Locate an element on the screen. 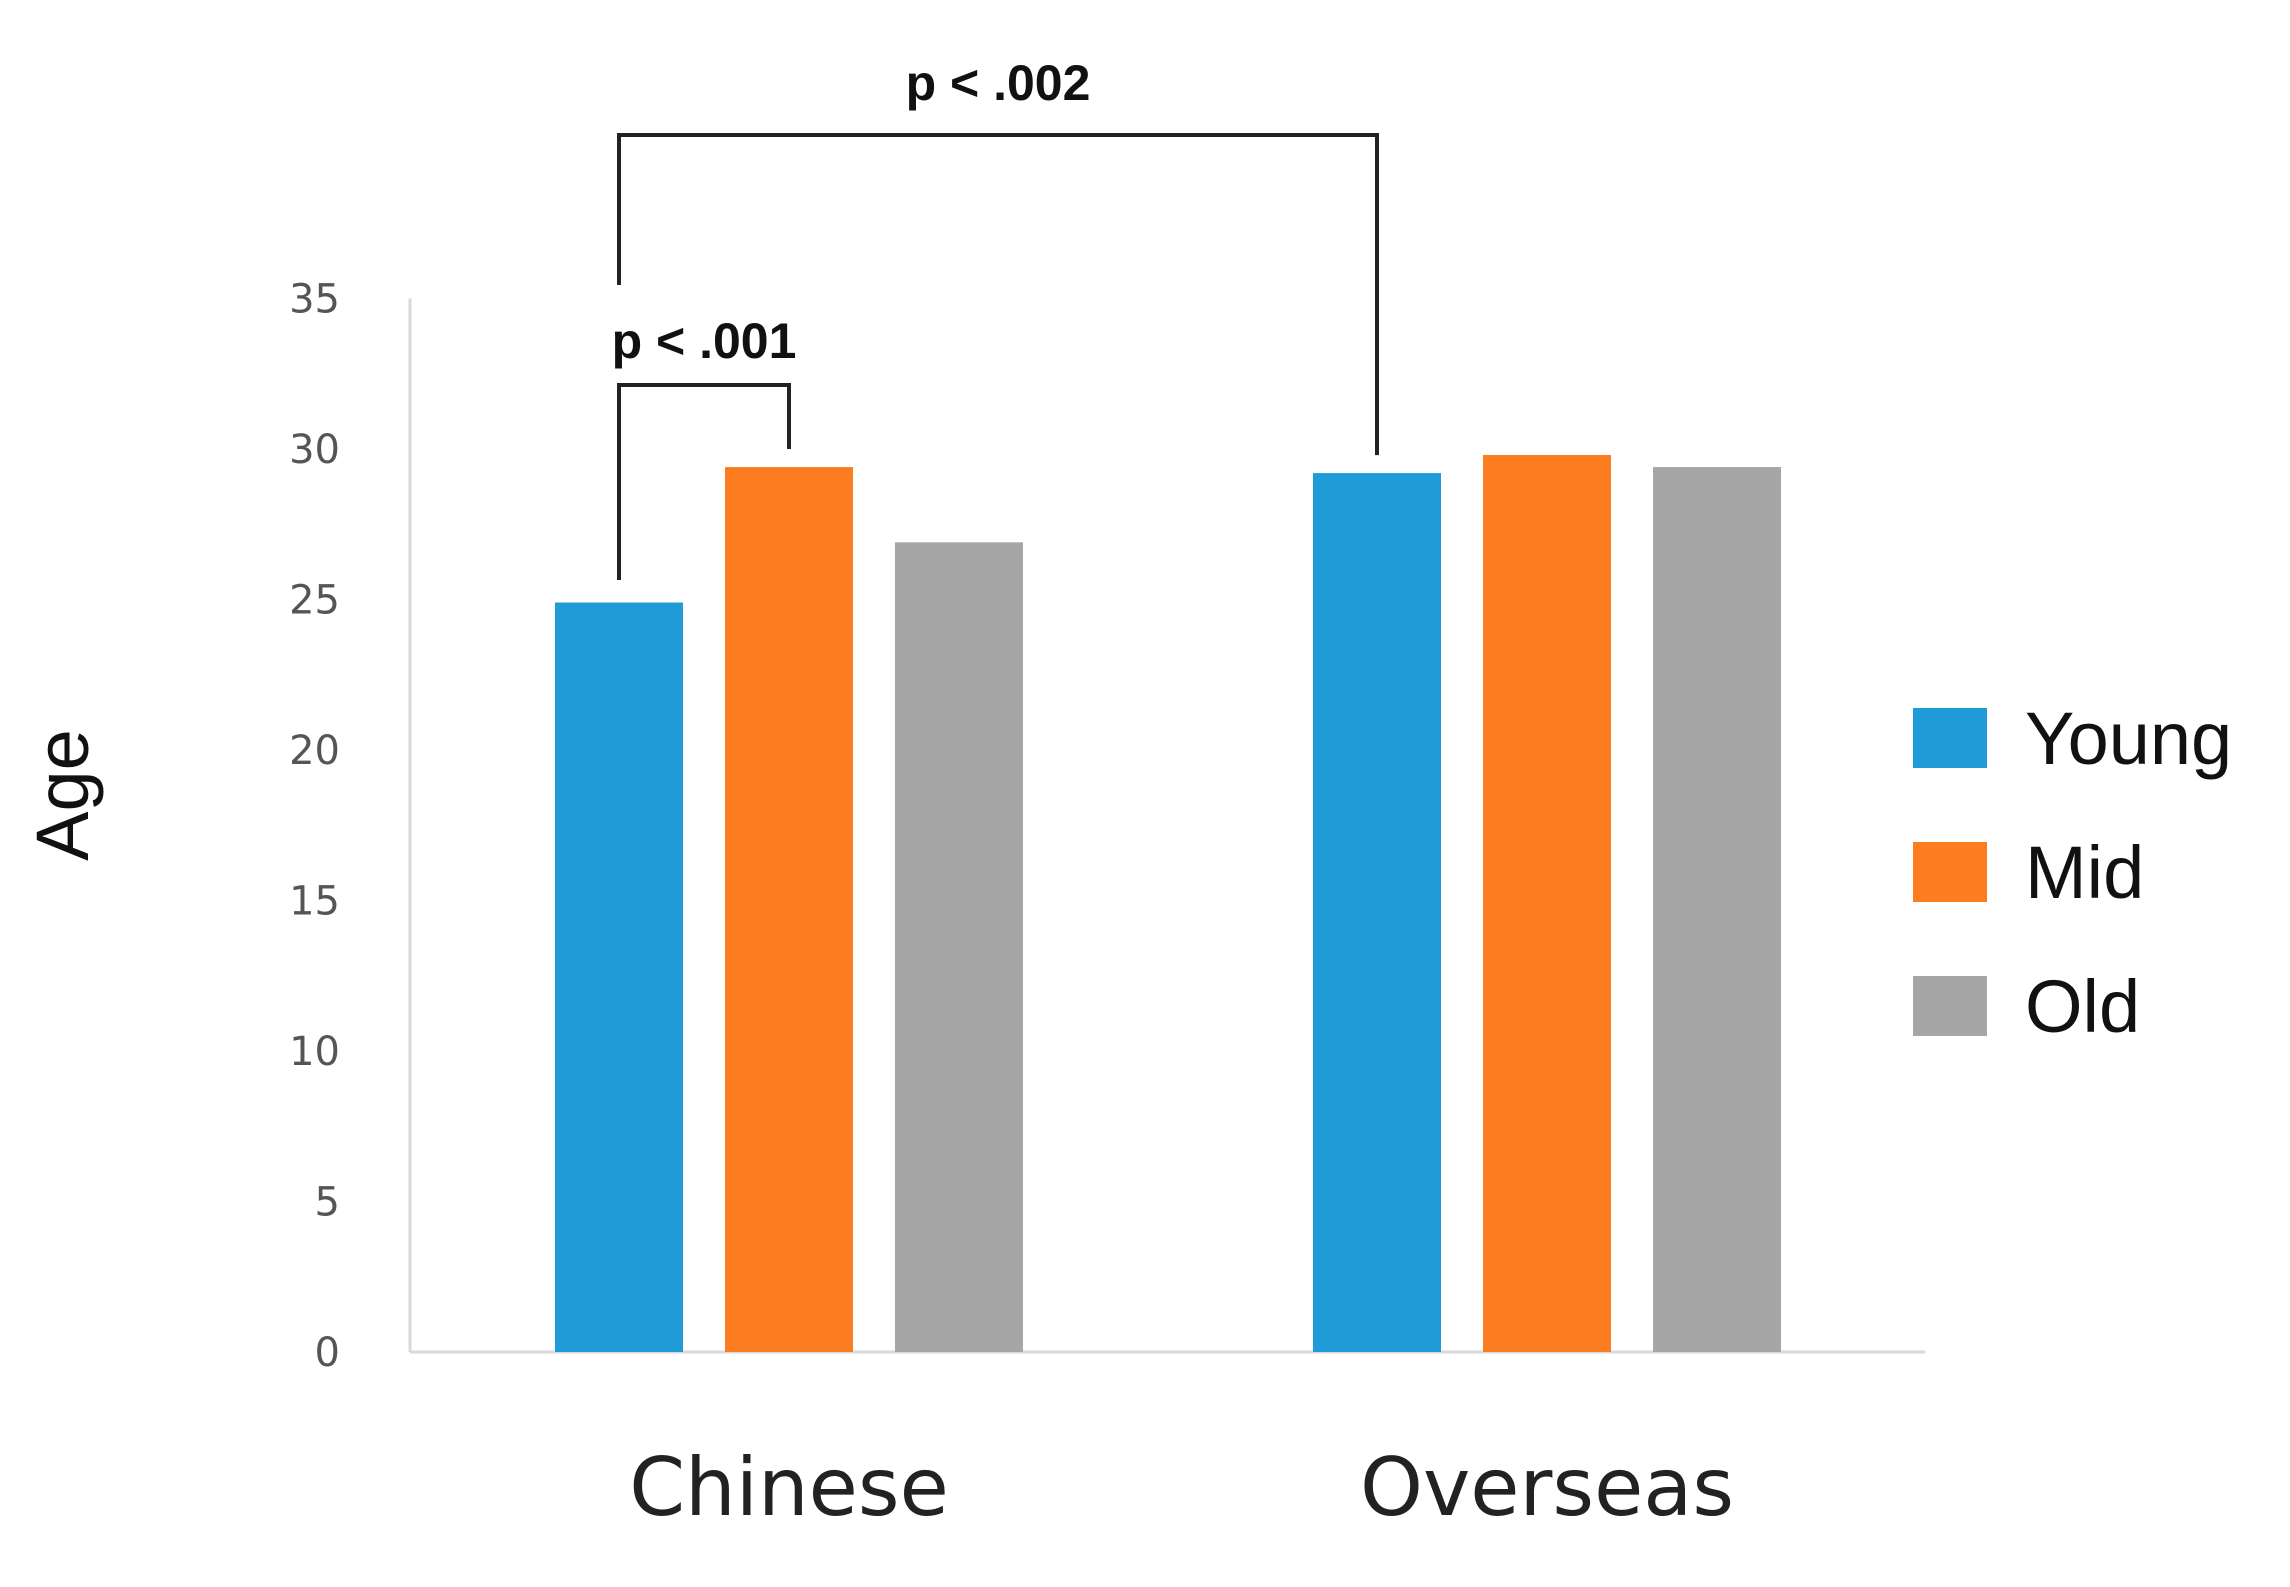 This screenshot has height=1587, width=2290. legend-label-young: Young is located at coordinates (2128, 738).